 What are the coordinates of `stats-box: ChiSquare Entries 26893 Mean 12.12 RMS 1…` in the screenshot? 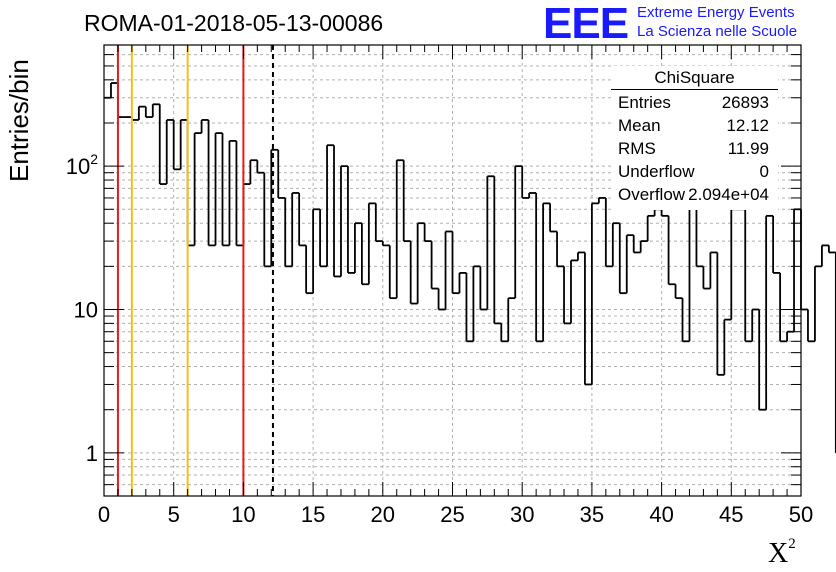 It's located at (694, 138).